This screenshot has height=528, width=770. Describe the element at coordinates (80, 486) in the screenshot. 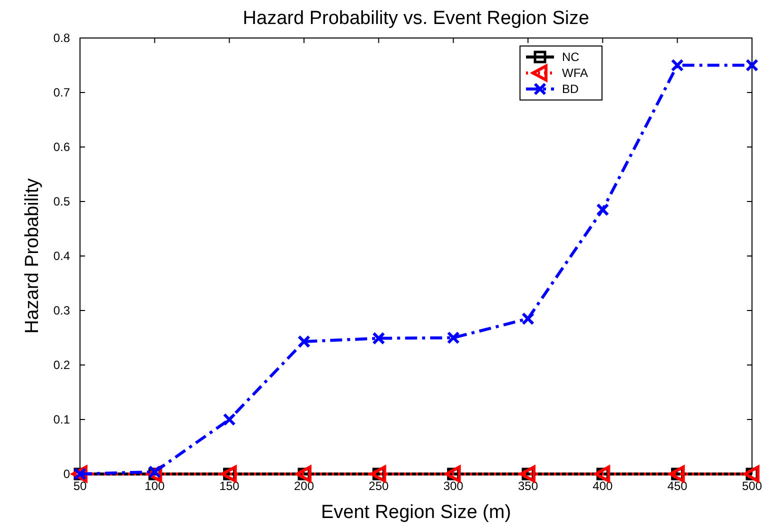

I see `x-tick-label: 50` at that location.